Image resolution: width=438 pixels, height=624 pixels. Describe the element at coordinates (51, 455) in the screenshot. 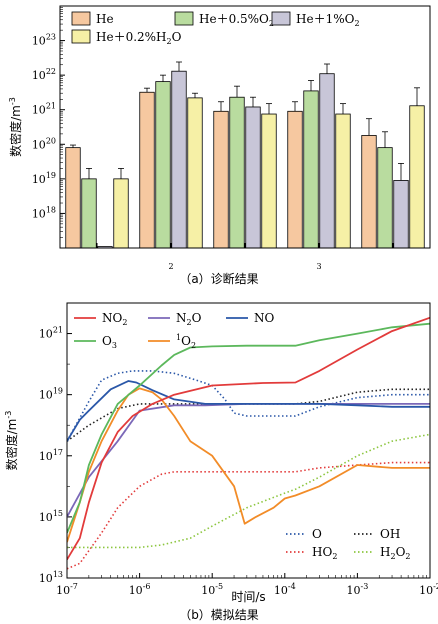

I see `y-tick-label-b: 1017` at that location.